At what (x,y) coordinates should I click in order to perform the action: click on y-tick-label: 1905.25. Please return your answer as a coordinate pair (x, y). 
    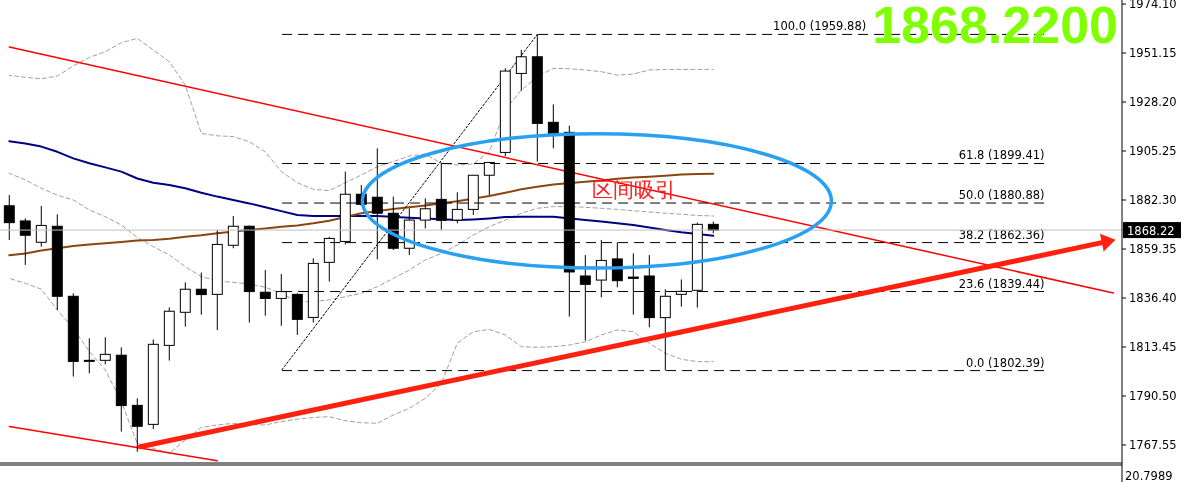
    Looking at the image, I should click on (1153, 151).